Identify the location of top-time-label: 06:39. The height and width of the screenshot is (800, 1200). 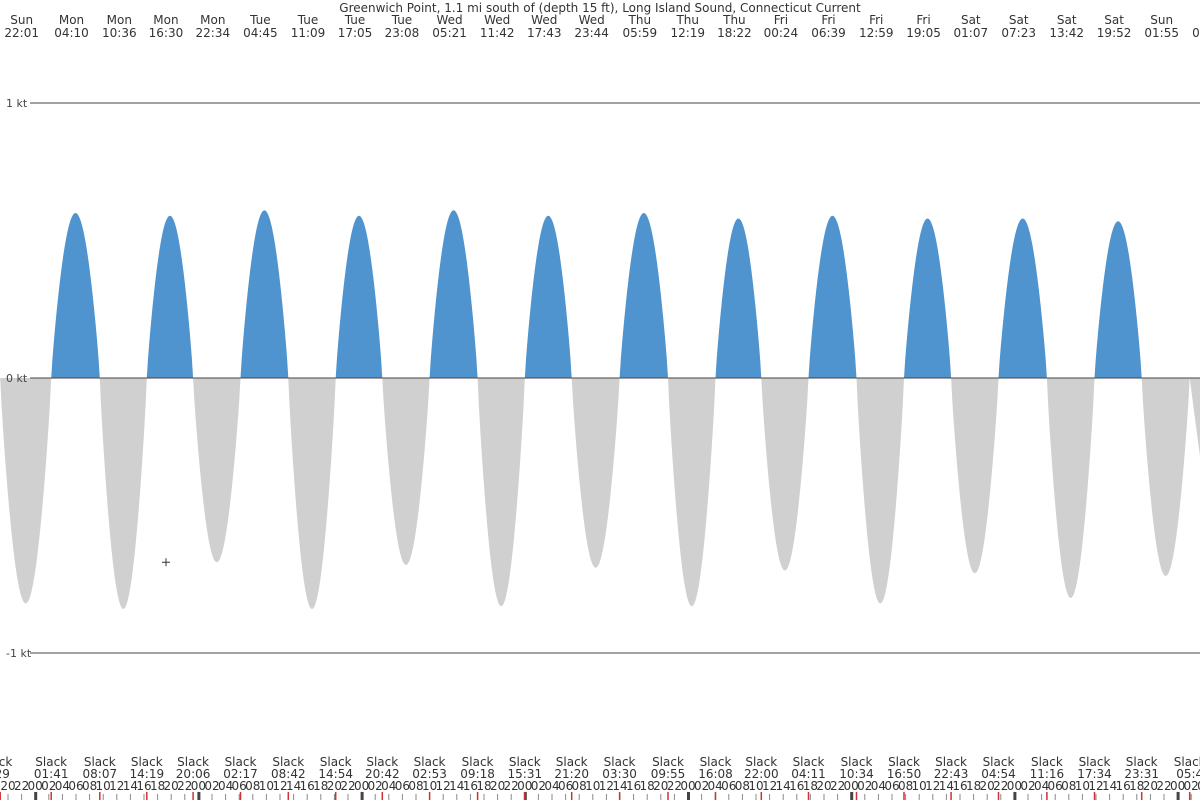
(828, 33).